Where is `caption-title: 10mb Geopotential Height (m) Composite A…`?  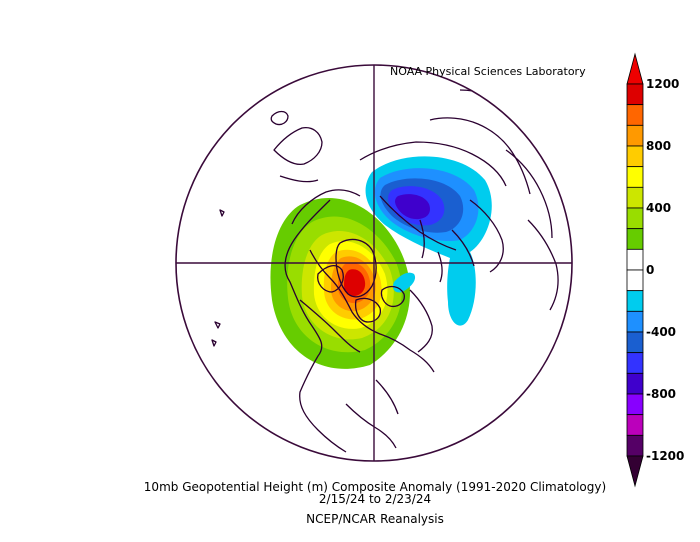
caption-title: 10mb Geopotential Height (m) Composite A… is located at coordinates (375, 487).